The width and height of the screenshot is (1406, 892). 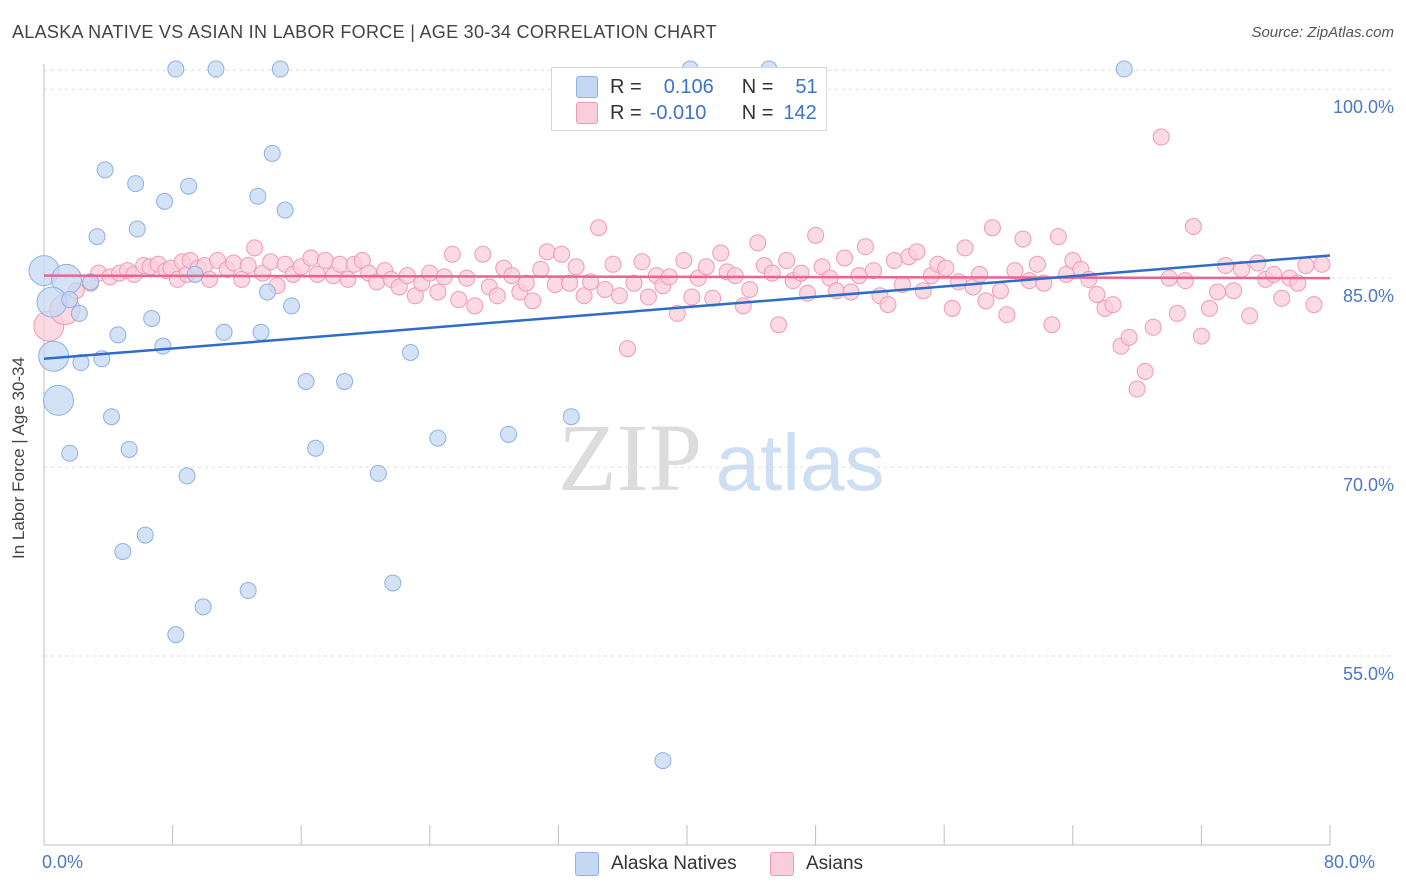 I want to click on legend-row-alaska: R = 0.106 N = 51, so click(x=697, y=87).